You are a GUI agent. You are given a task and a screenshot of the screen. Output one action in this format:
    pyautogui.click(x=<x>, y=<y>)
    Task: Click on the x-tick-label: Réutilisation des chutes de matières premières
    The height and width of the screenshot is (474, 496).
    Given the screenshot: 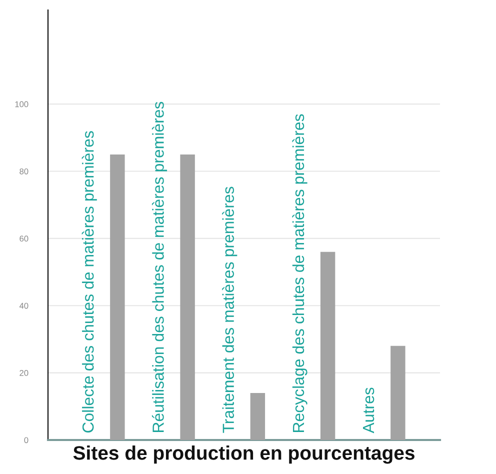 What is the action you would take?
    pyautogui.click(x=160, y=267)
    